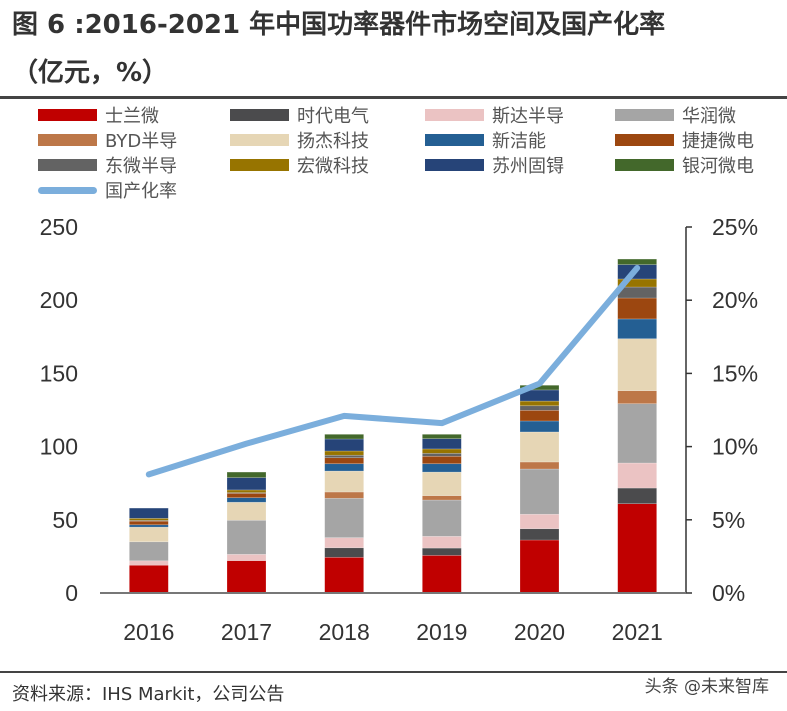 Image resolution: width=787 pixels, height=711 pixels. I want to click on y2-tick-label: 5%, so click(728, 520).